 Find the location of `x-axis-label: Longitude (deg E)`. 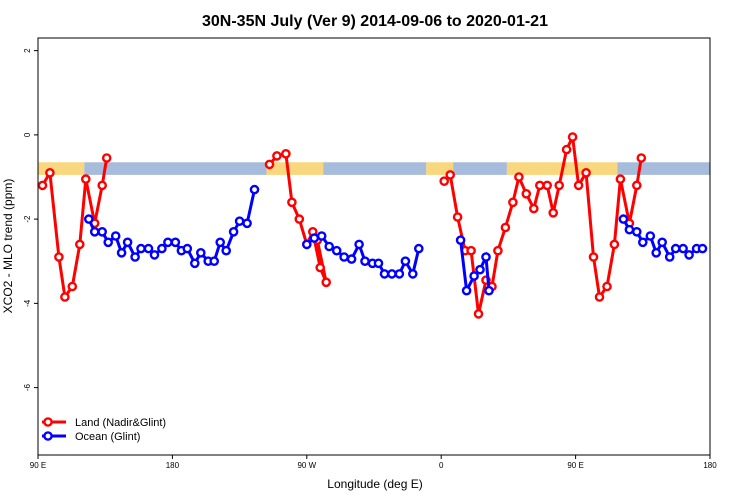

x-axis-label: Longitude (deg E) is located at coordinates (374, 484).